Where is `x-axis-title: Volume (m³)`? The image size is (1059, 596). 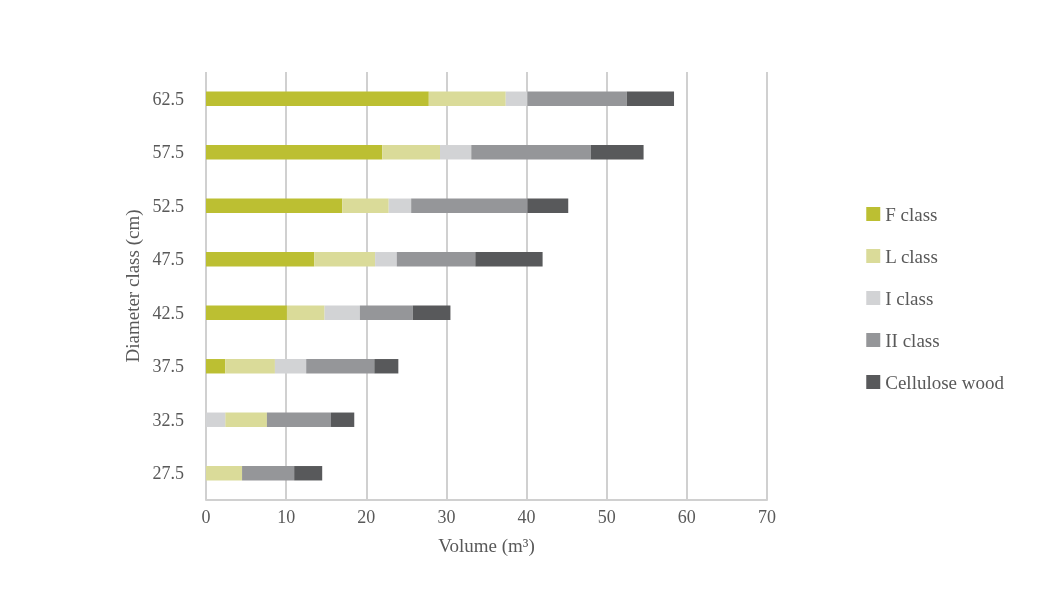 x-axis-title: Volume (m³) is located at coordinates (486, 546).